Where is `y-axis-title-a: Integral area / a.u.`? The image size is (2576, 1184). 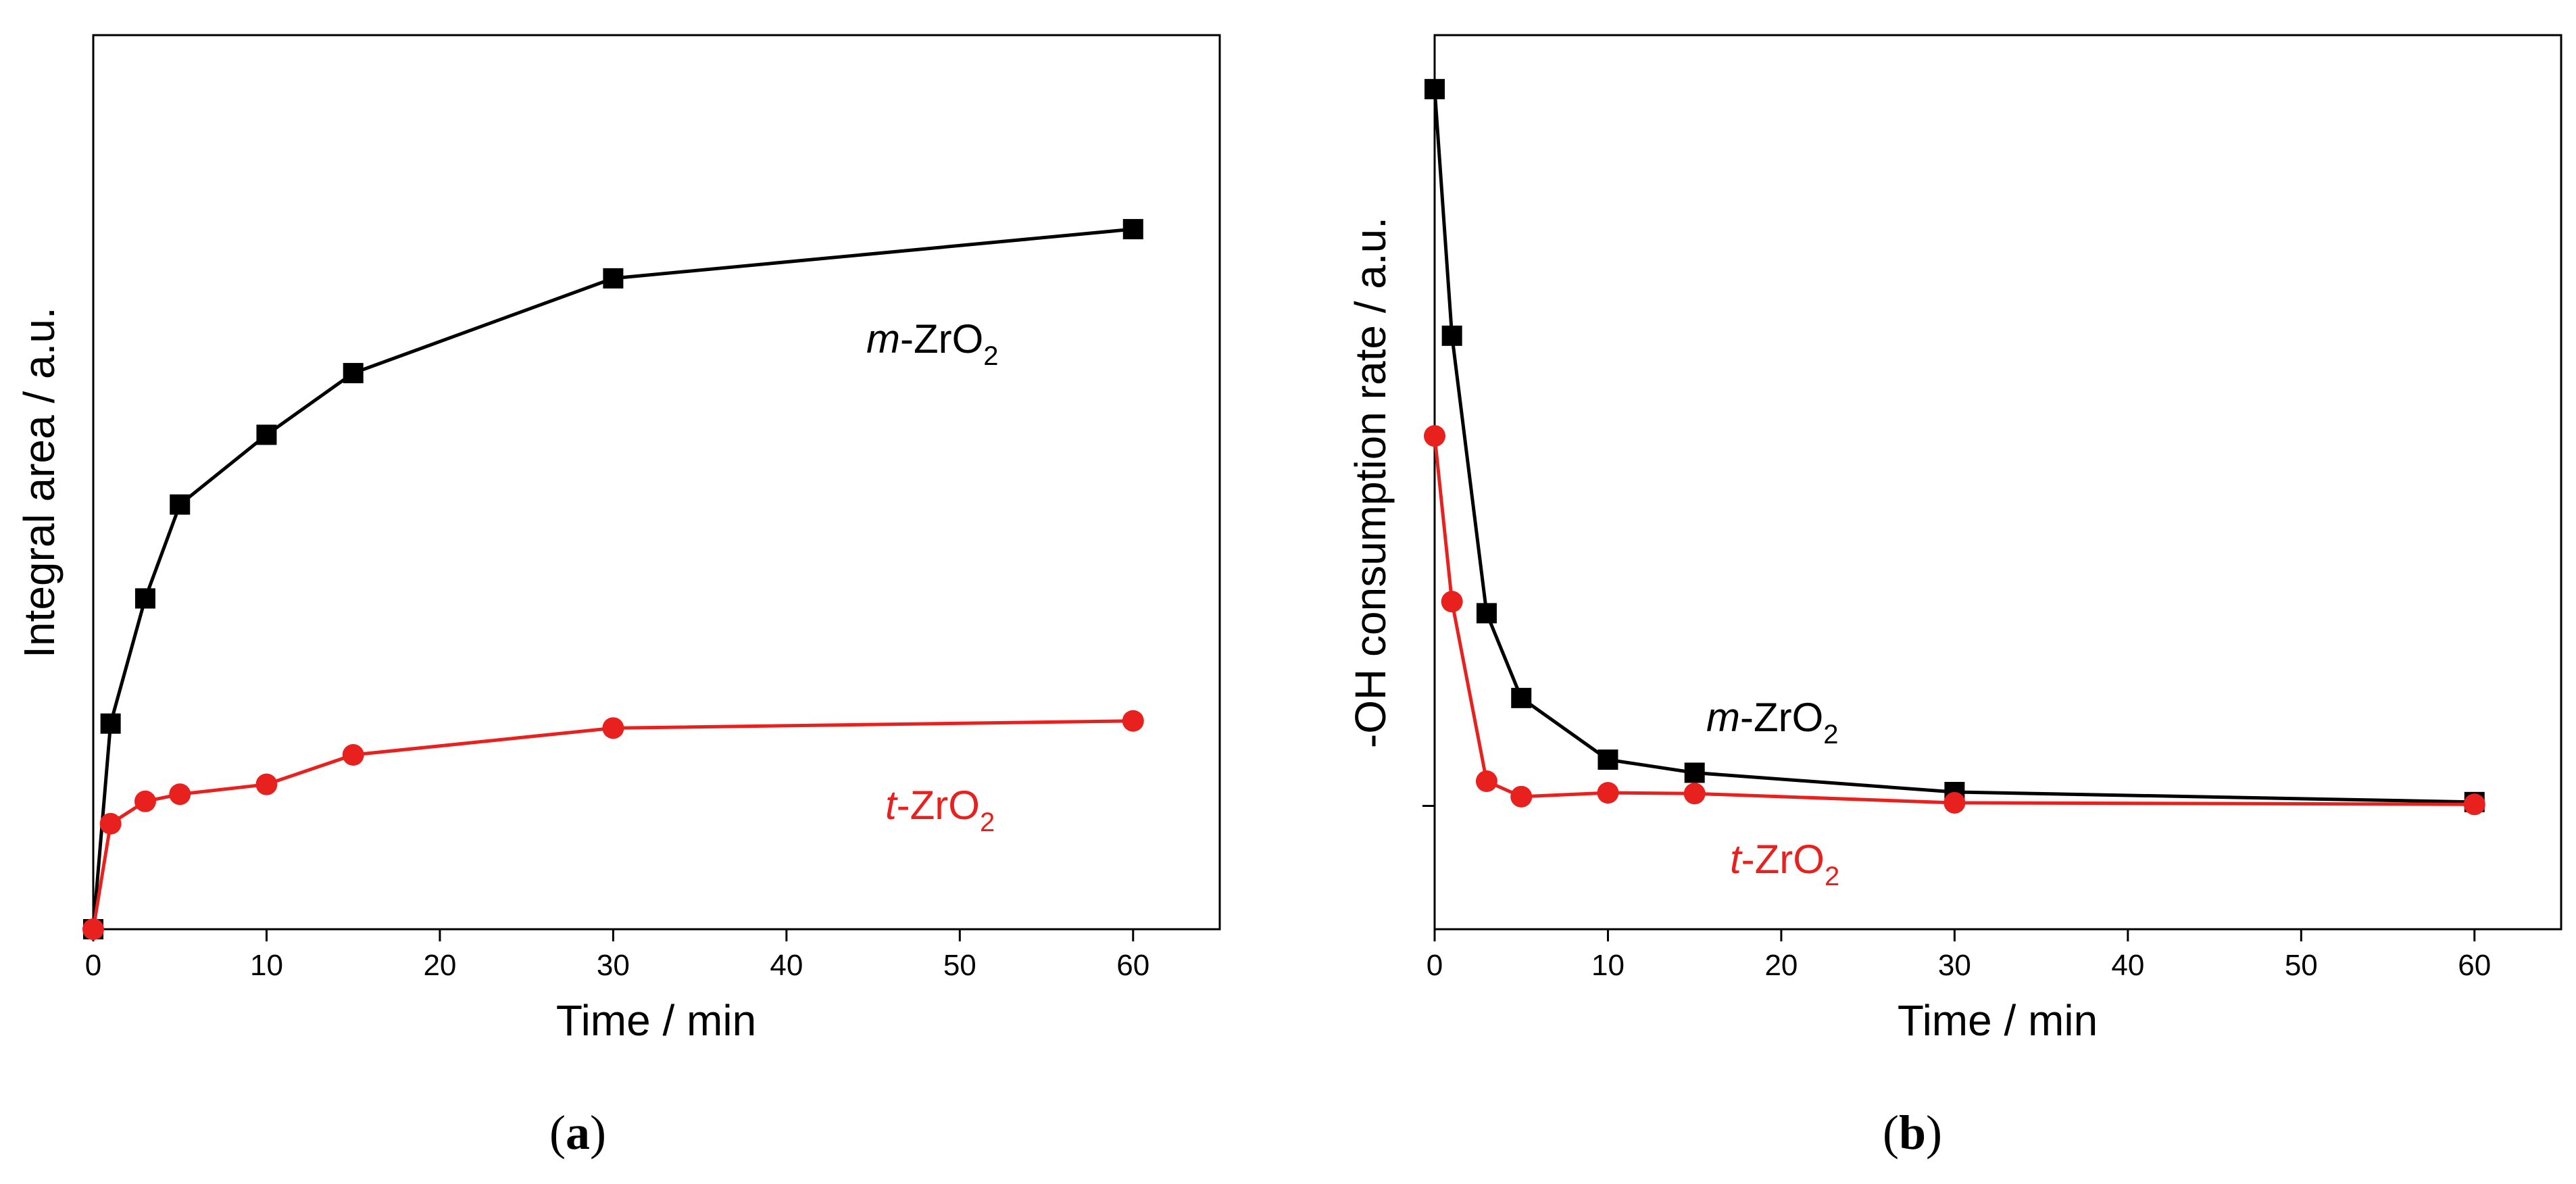 y-axis-title-a: Integral area / a.u. is located at coordinates (40, 483).